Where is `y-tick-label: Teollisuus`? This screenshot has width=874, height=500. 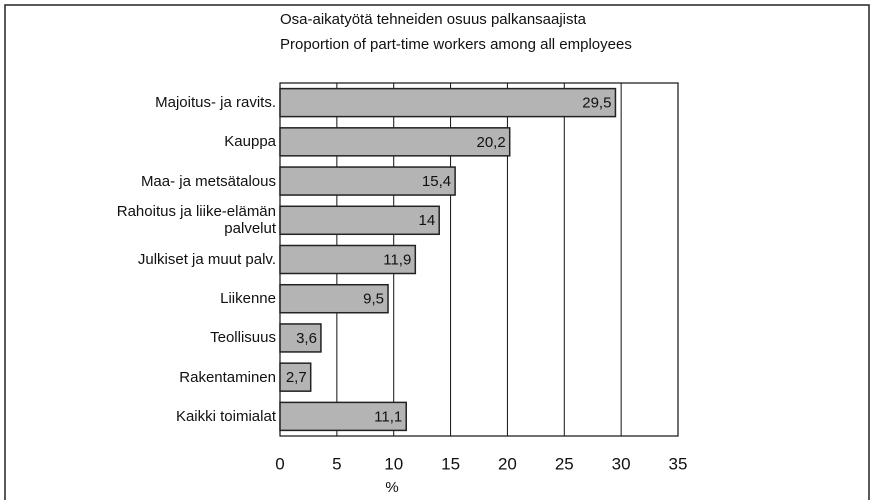
y-tick-label: Teollisuus is located at coordinates (243, 338).